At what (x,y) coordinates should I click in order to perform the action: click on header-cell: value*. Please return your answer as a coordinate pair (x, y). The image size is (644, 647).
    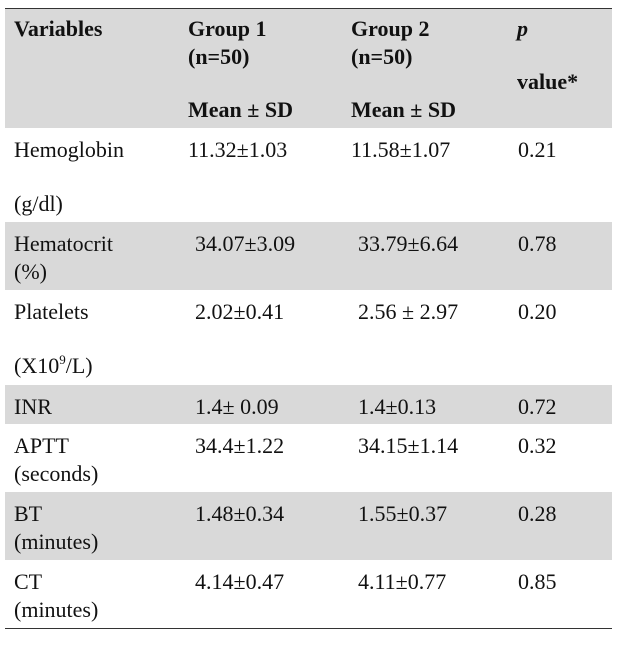
    Looking at the image, I should click on (548, 81).